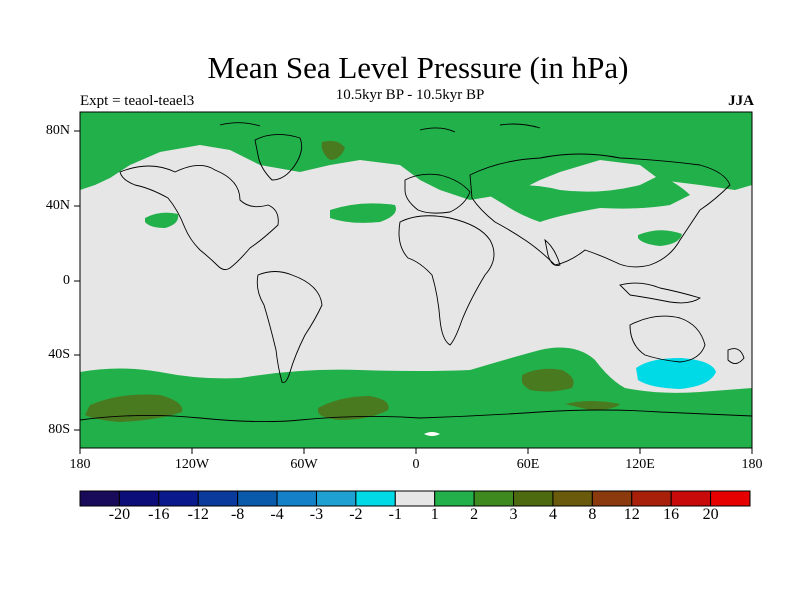  I want to click on antarctic-small-patch, so click(432, 434).